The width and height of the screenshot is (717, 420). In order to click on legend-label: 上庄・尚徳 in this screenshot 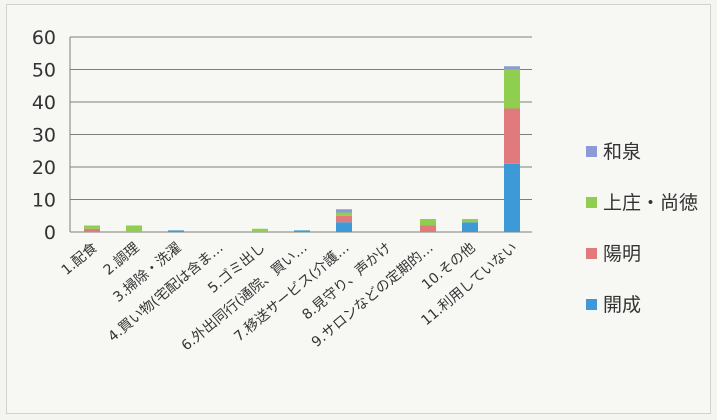, I will do `click(650, 203)`.